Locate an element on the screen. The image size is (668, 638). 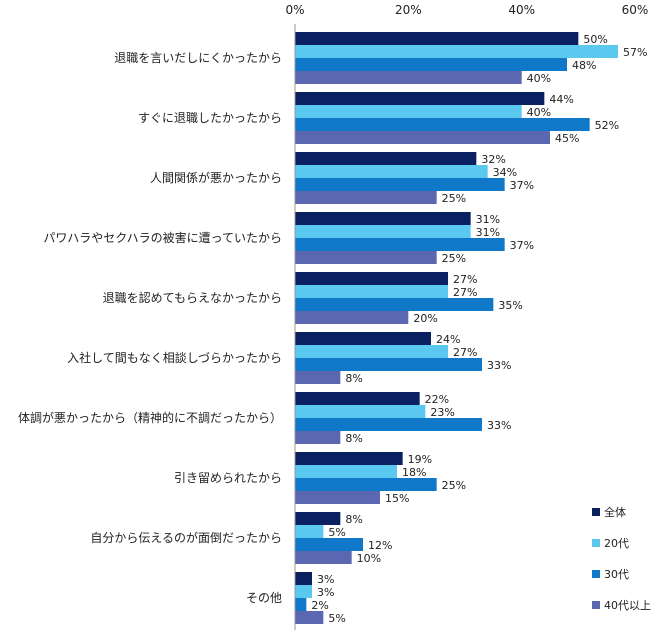
category-label: すぐに退職したかったから is located at coordinates (210, 118).